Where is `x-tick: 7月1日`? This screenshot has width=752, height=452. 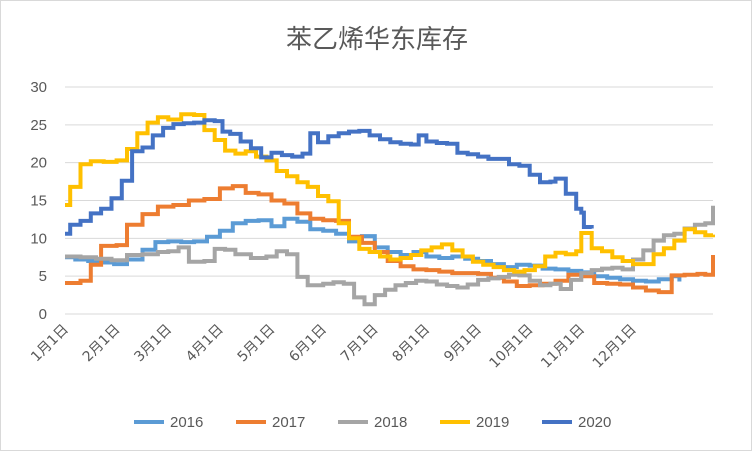 x-tick: 7月1日 is located at coordinates (360, 344).